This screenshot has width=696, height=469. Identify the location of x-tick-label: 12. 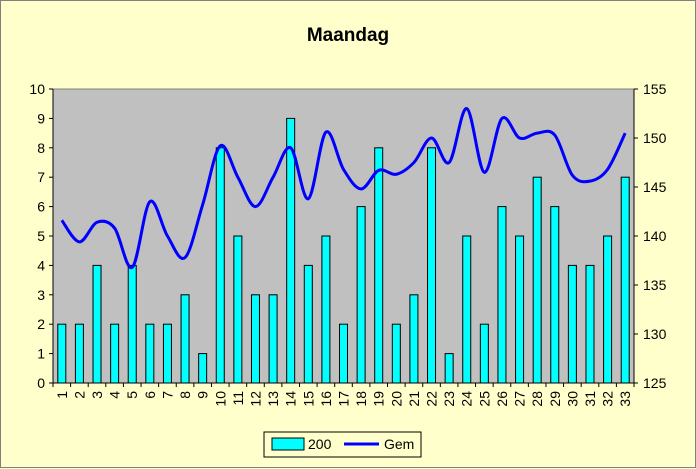
(255, 399).